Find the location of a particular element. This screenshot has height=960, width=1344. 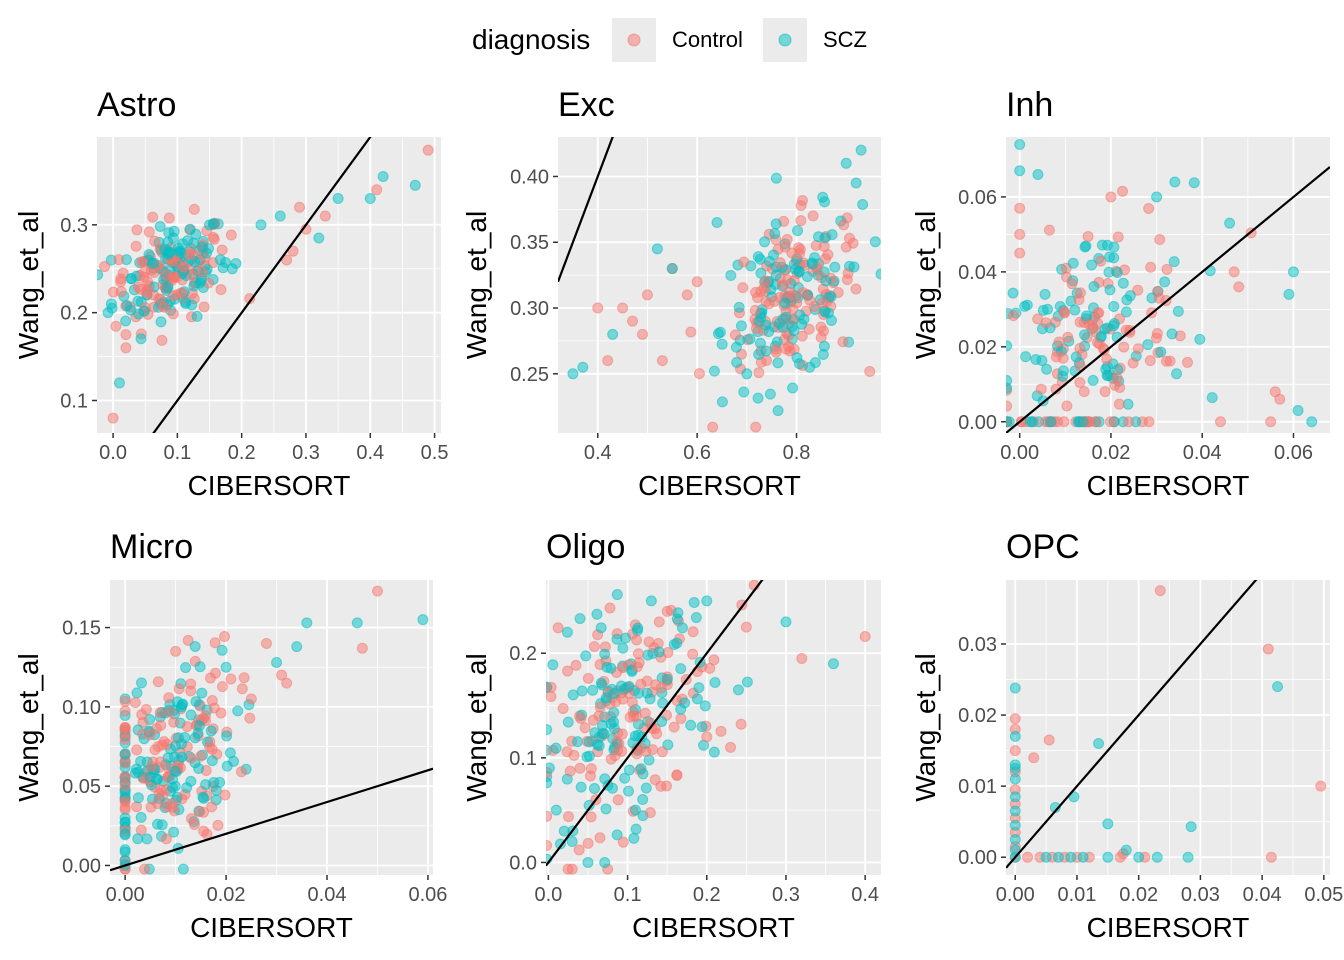

legend-label-scz: SCZ is located at coordinates (845, 39).